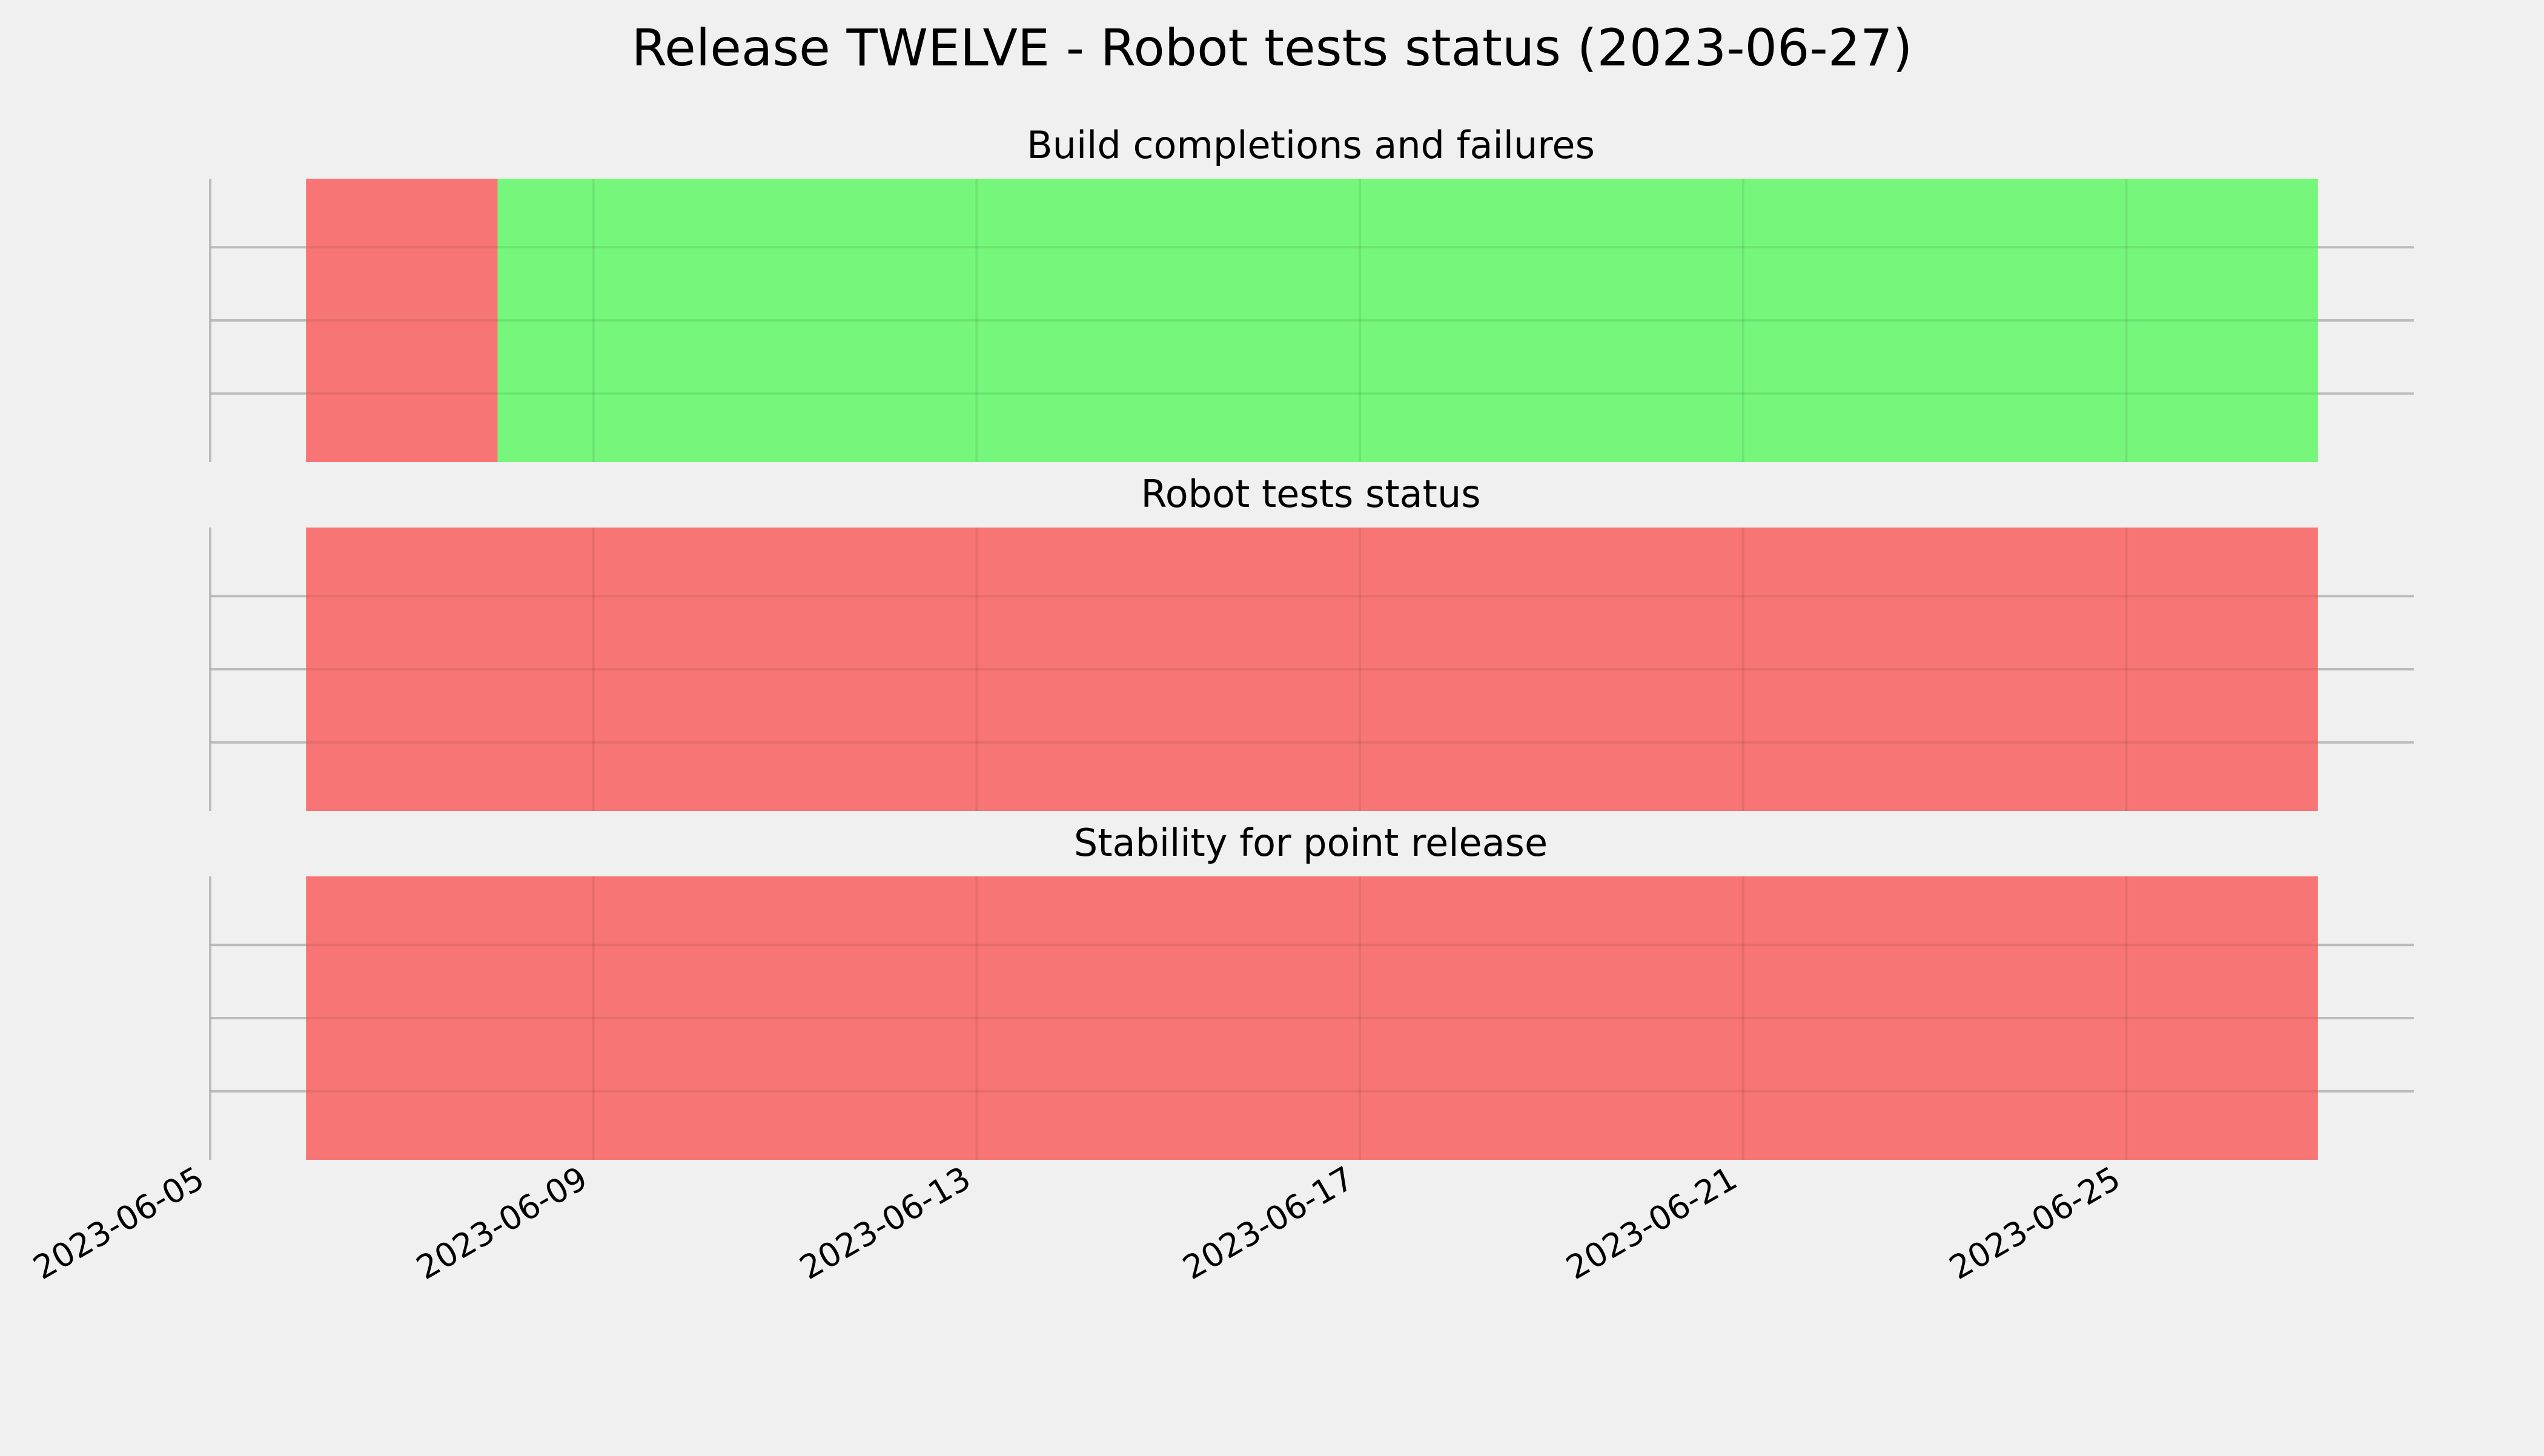  What do you see at coordinates (1311, 494) in the screenshot?
I see `panel-title: Robot tests status` at bounding box center [1311, 494].